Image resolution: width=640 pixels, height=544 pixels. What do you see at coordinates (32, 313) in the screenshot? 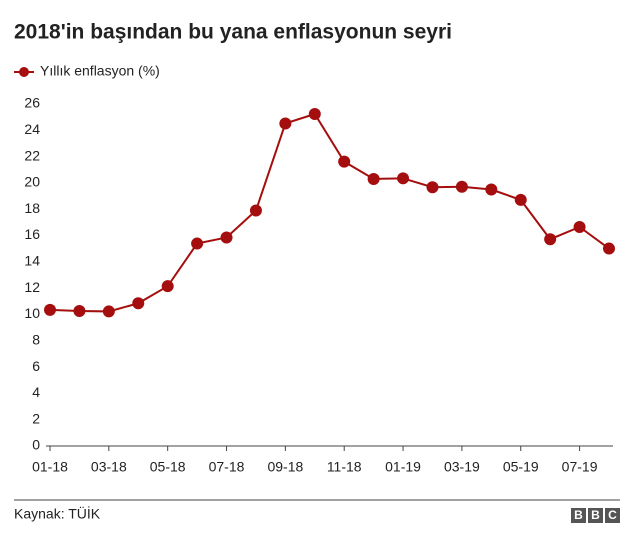
I see `y-tick-label: 10` at bounding box center [32, 313].